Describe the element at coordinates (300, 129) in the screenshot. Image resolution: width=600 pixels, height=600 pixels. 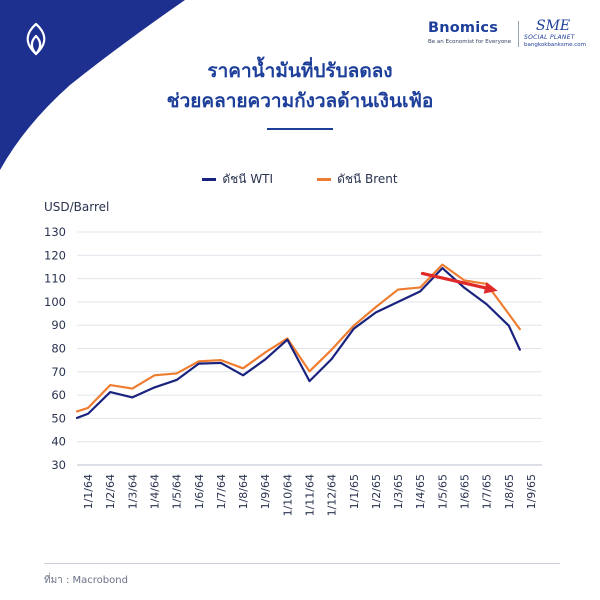
I see `title-underline` at that location.